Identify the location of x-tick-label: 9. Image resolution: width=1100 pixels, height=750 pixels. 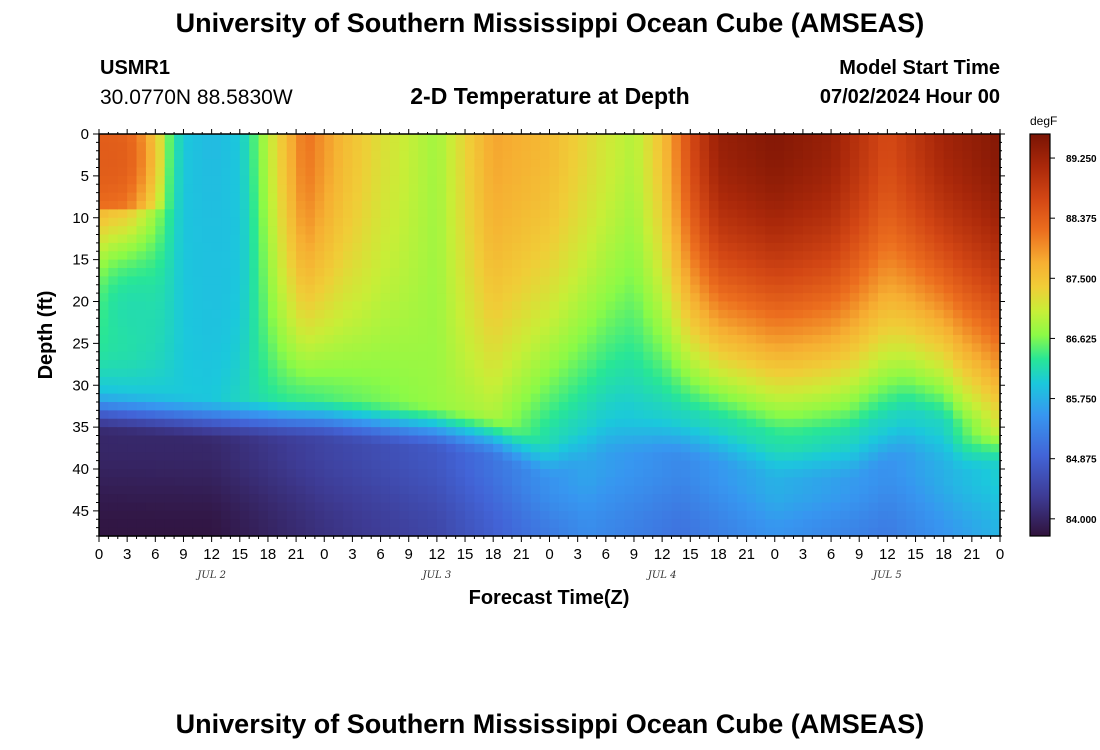
(183, 554).